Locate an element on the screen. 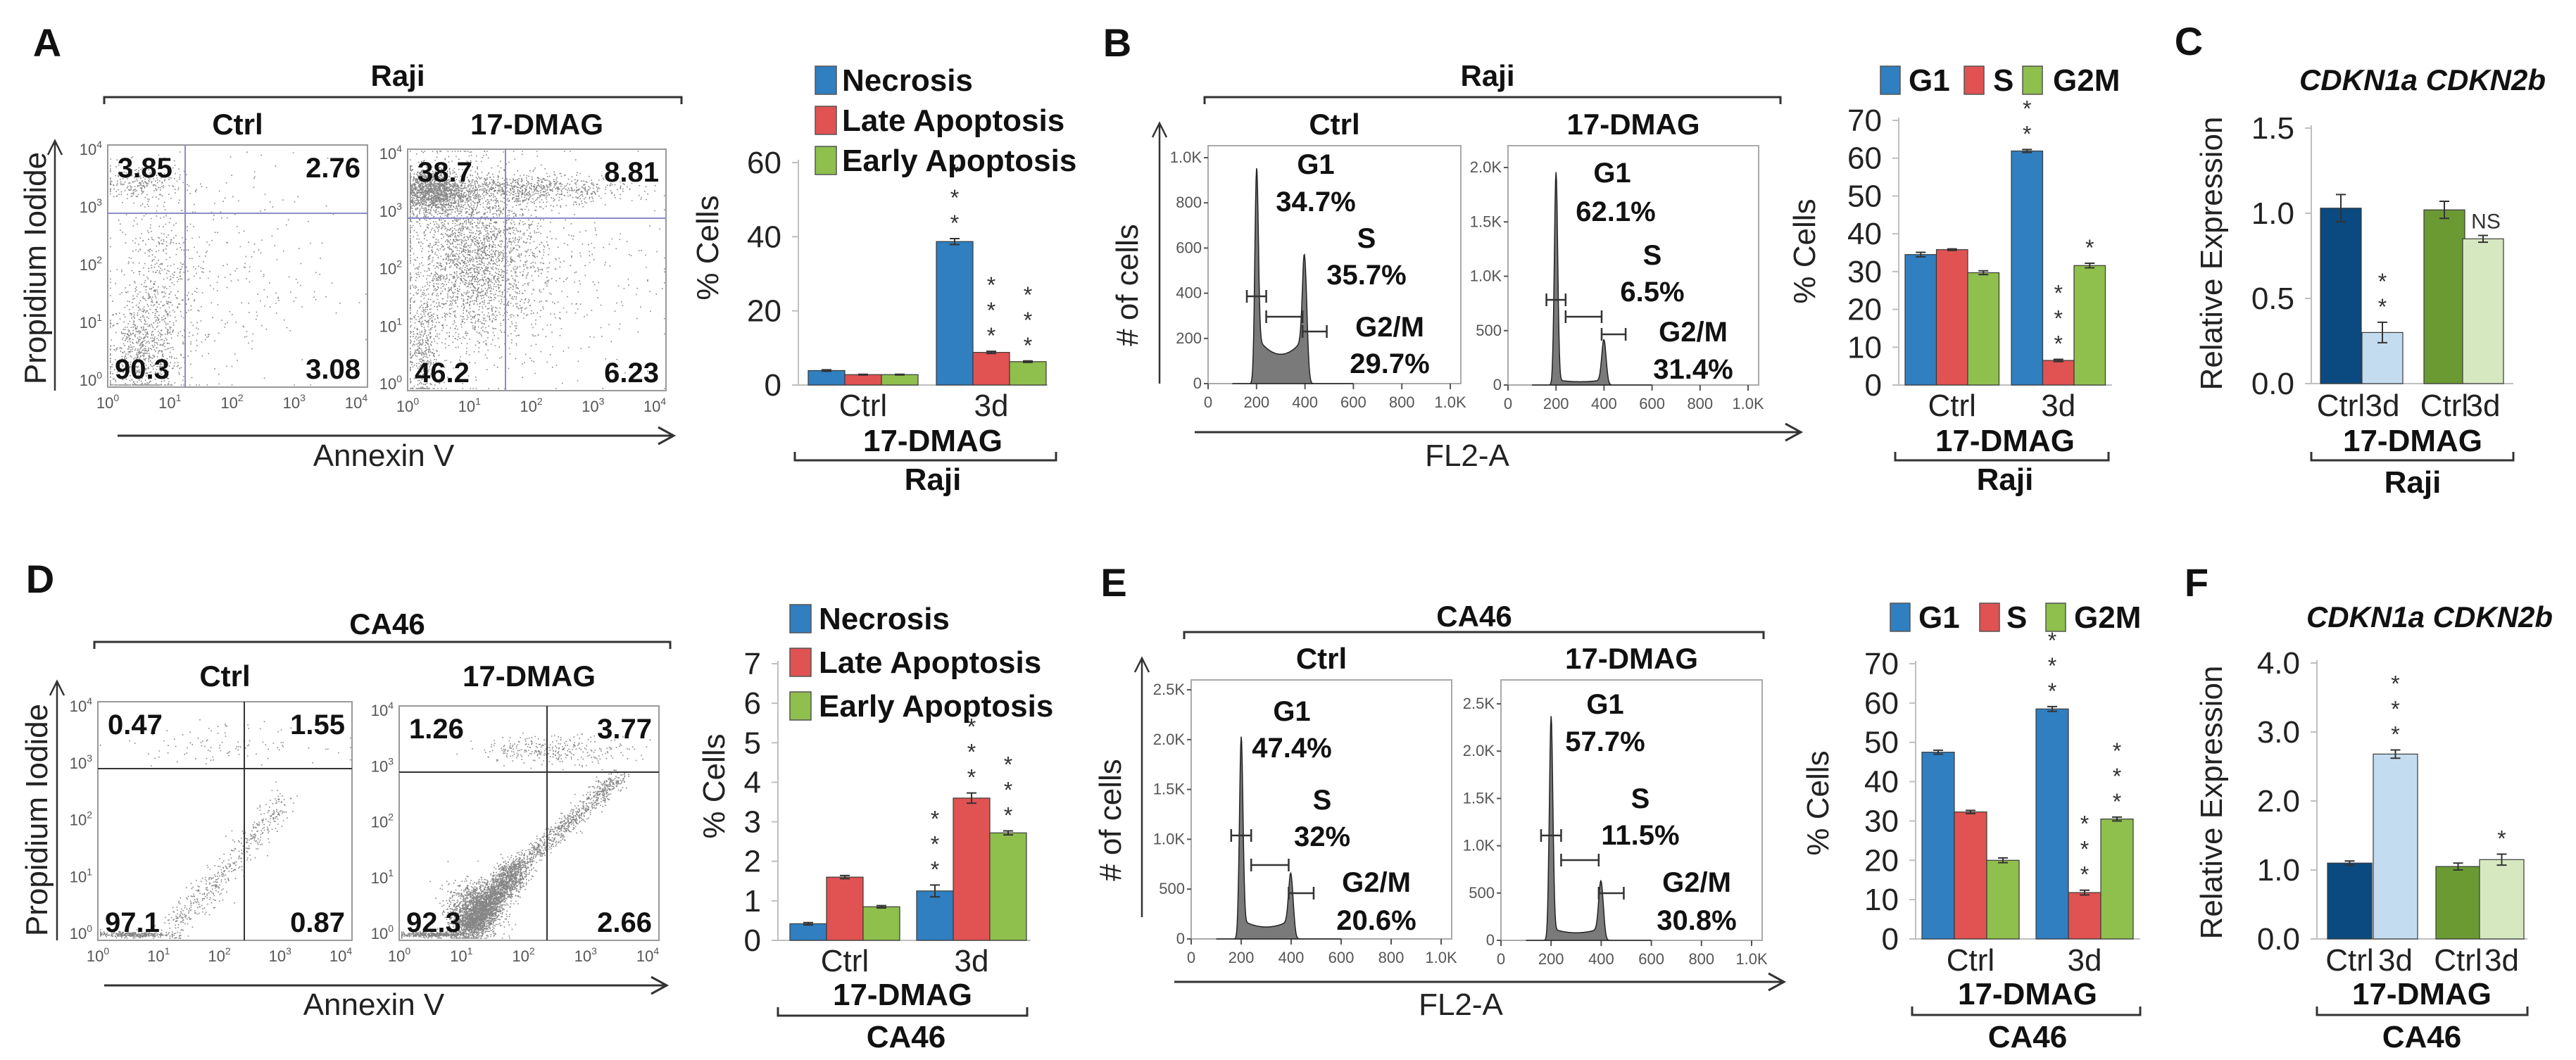 The image size is (2576, 1060). category-label: 3d is located at coordinates (991, 406).